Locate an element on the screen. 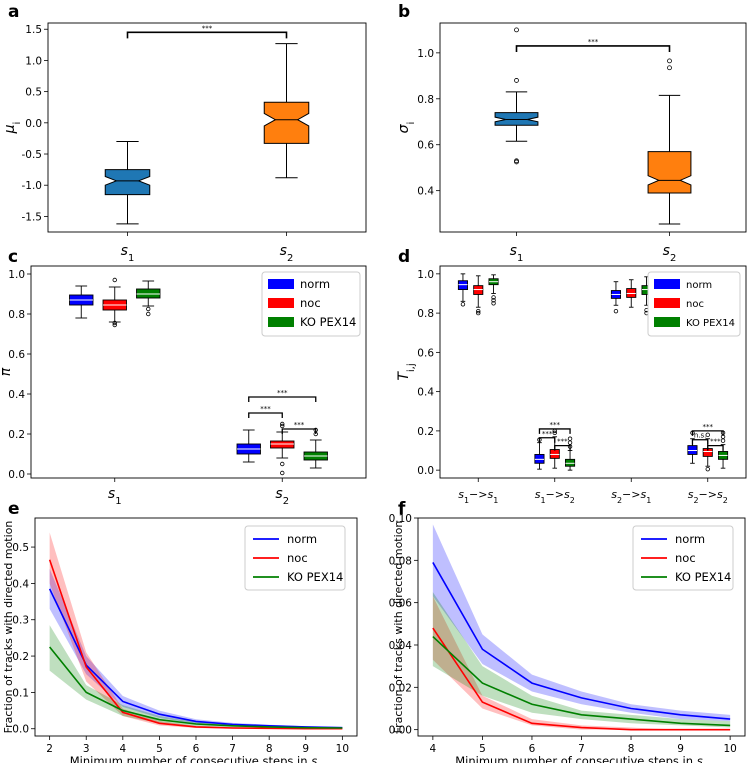 The height and width of the screenshot is (763, 751). box-s2−>s2-KO PEX14 is located at coordinates (723, 449).